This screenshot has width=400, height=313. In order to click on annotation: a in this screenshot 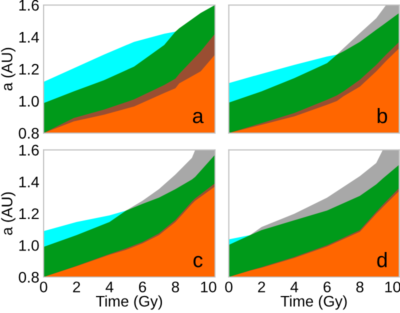, I will do `click(198, 118)`.